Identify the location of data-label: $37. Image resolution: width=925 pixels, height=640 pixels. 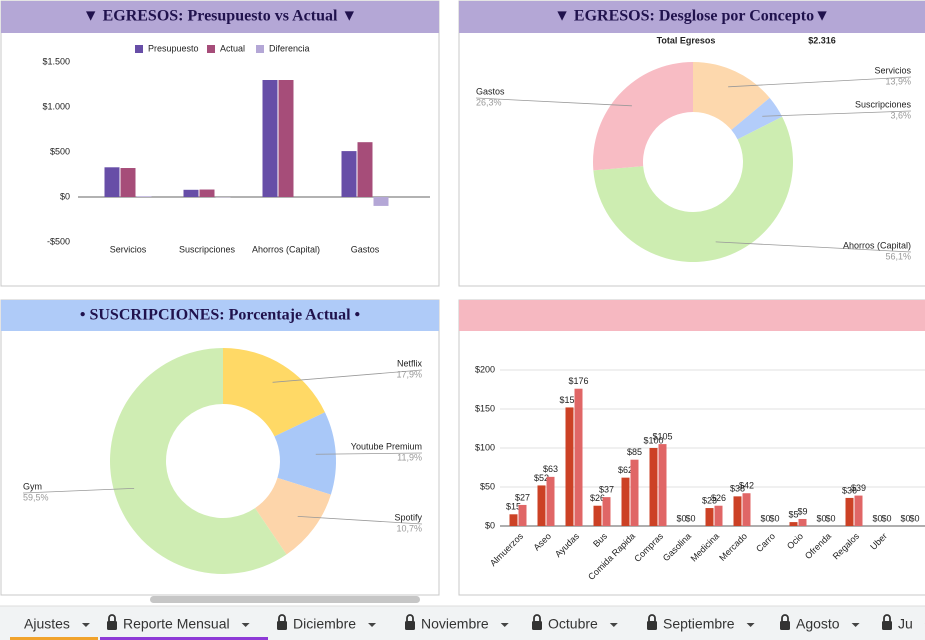
(606, 490).